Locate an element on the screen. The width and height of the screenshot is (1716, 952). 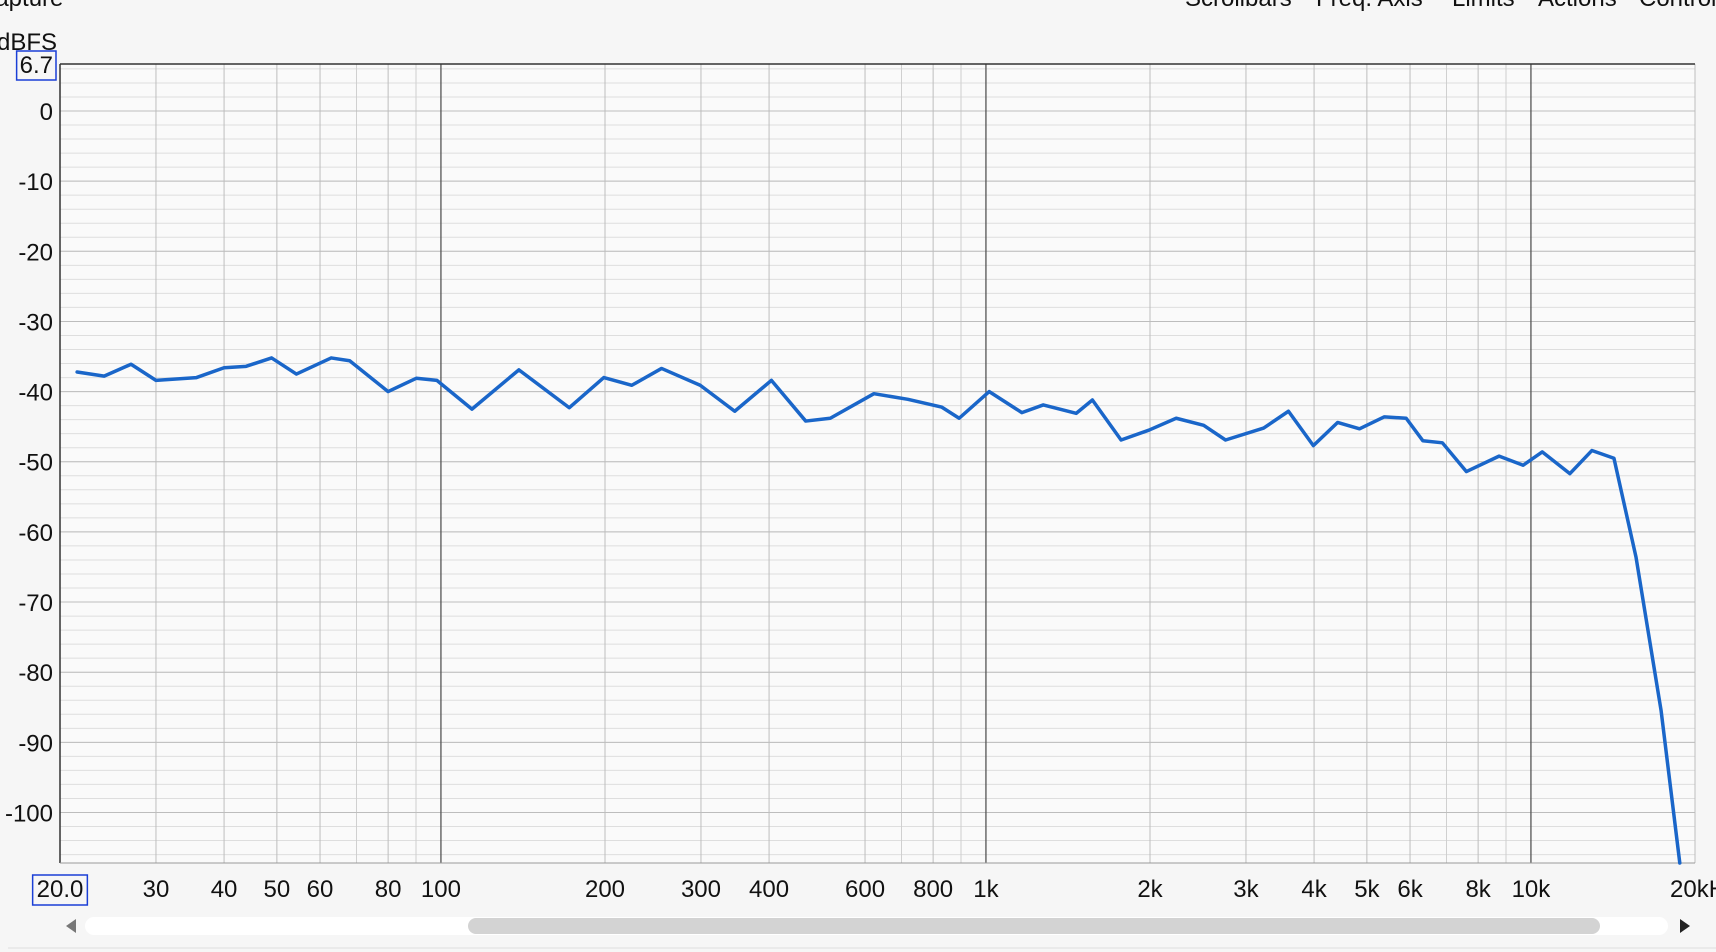
y-tick-label: 0 is located at coordinates (46, 112).